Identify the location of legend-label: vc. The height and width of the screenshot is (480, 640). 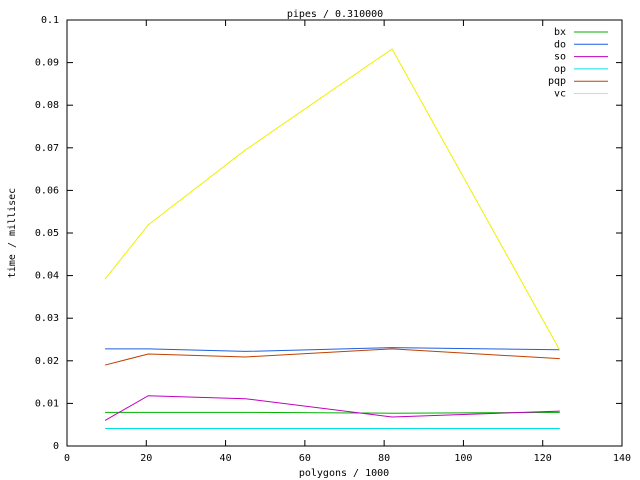
(560, 94).